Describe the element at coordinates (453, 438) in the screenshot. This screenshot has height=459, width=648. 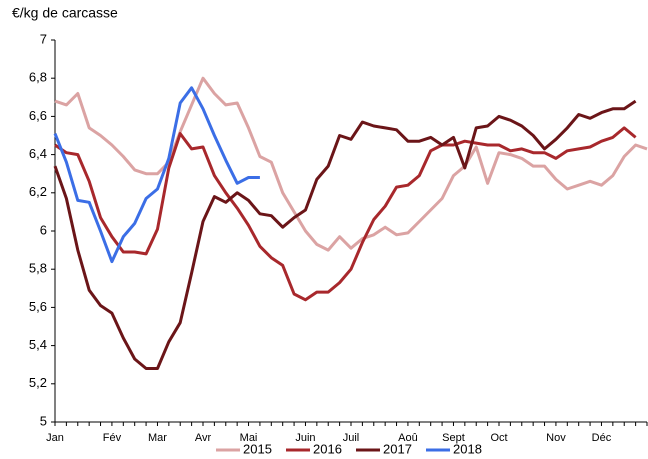
I see `x-tick-label: Sept` at that location.